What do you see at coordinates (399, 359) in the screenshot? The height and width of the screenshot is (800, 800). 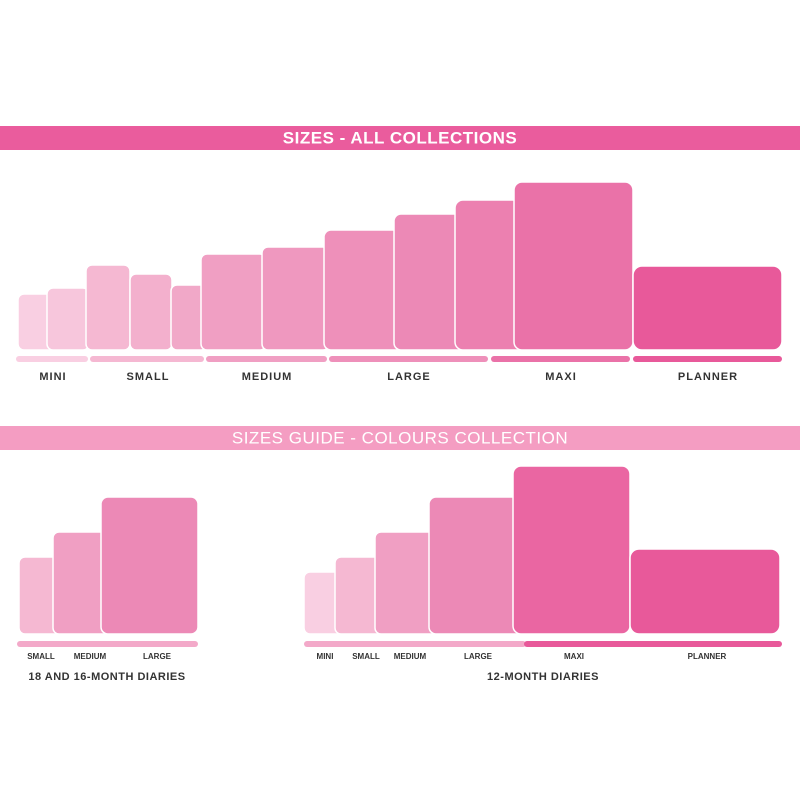 I see `size-bars` at bounding box center [399, 359].